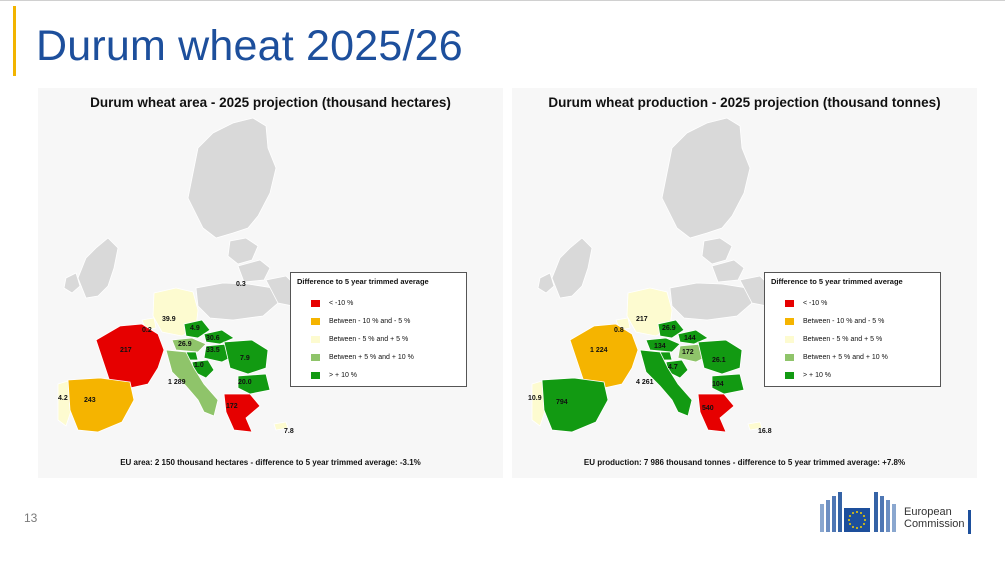 The height and width of the screenshot is (561, 1005). I want to click on country-cyprus, so click(755, 426).